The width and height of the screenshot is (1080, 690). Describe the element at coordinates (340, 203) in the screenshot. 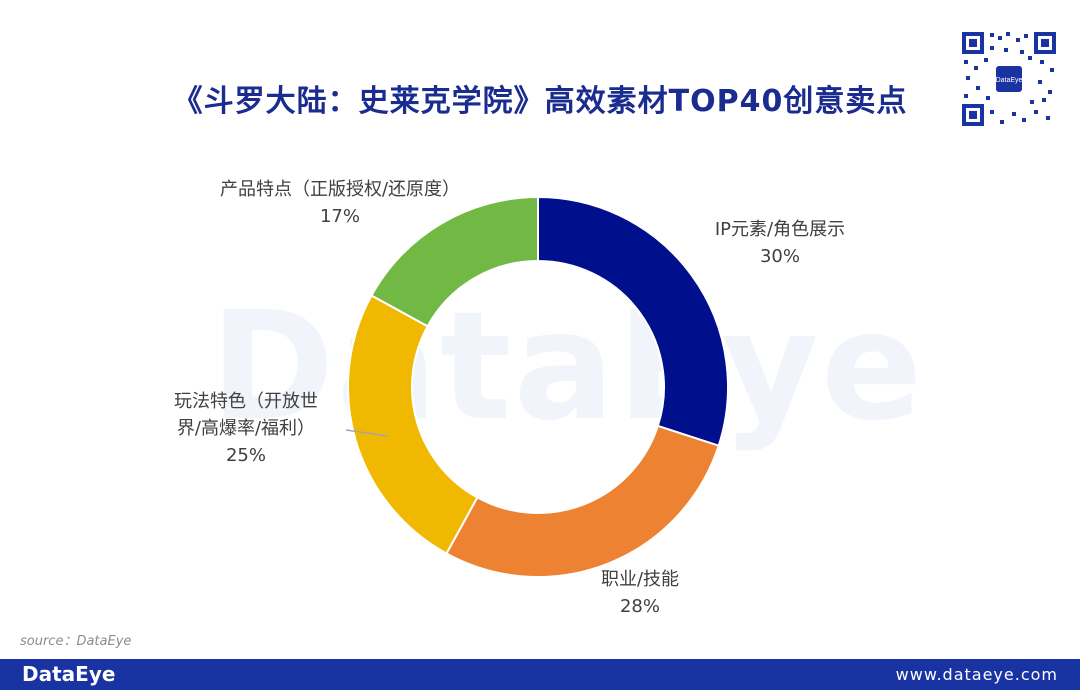

I see `slice-label-4: 产品特点（正版授权/还原度） 17%` at that location.